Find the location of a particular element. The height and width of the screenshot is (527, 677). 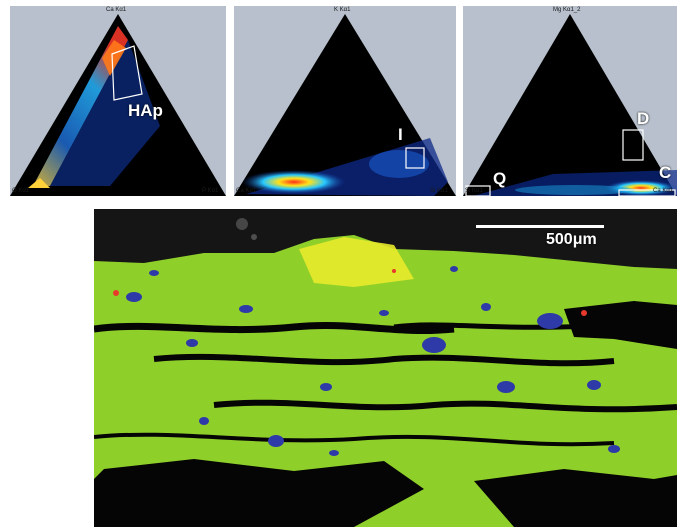

right-axis-label: P Kα1 is located at coordinates (210, 191).